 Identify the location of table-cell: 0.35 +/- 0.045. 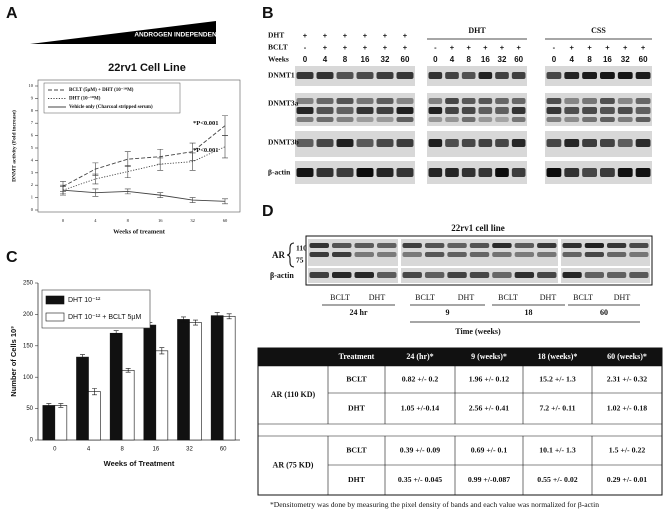
(420, 479).